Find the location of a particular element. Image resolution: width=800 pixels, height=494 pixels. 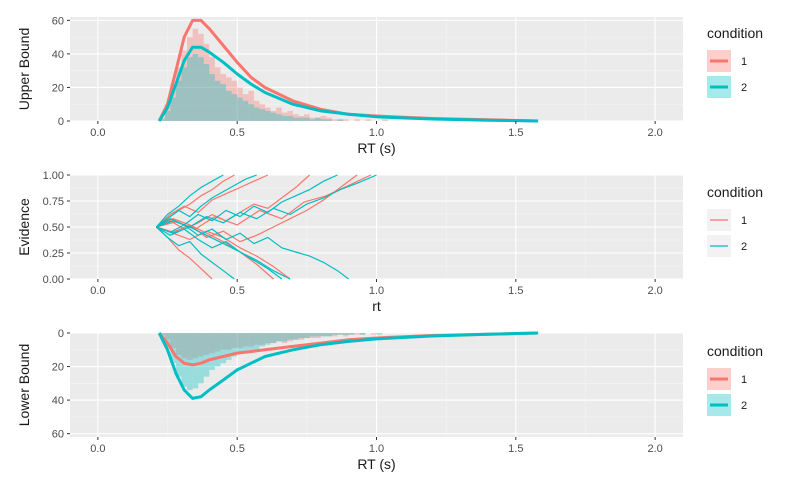

x-tick-label: 1.5 is located at coordinates (515, 449).